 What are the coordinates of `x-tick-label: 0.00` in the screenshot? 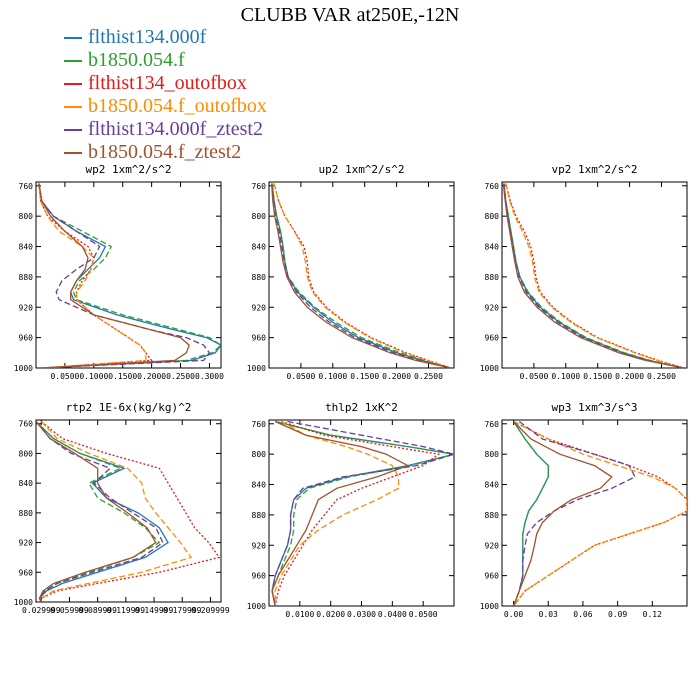 It's located at (513, 614).